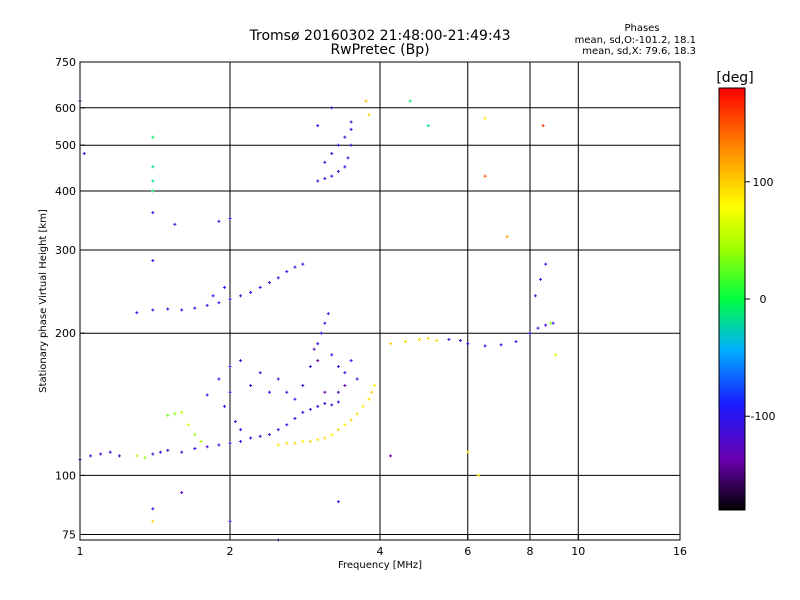 The image size is (800, 600). What do you see at coordinates (641, 28) in the screenshot?
I see `stats-header: Phases` at bounding box center [641, 28].